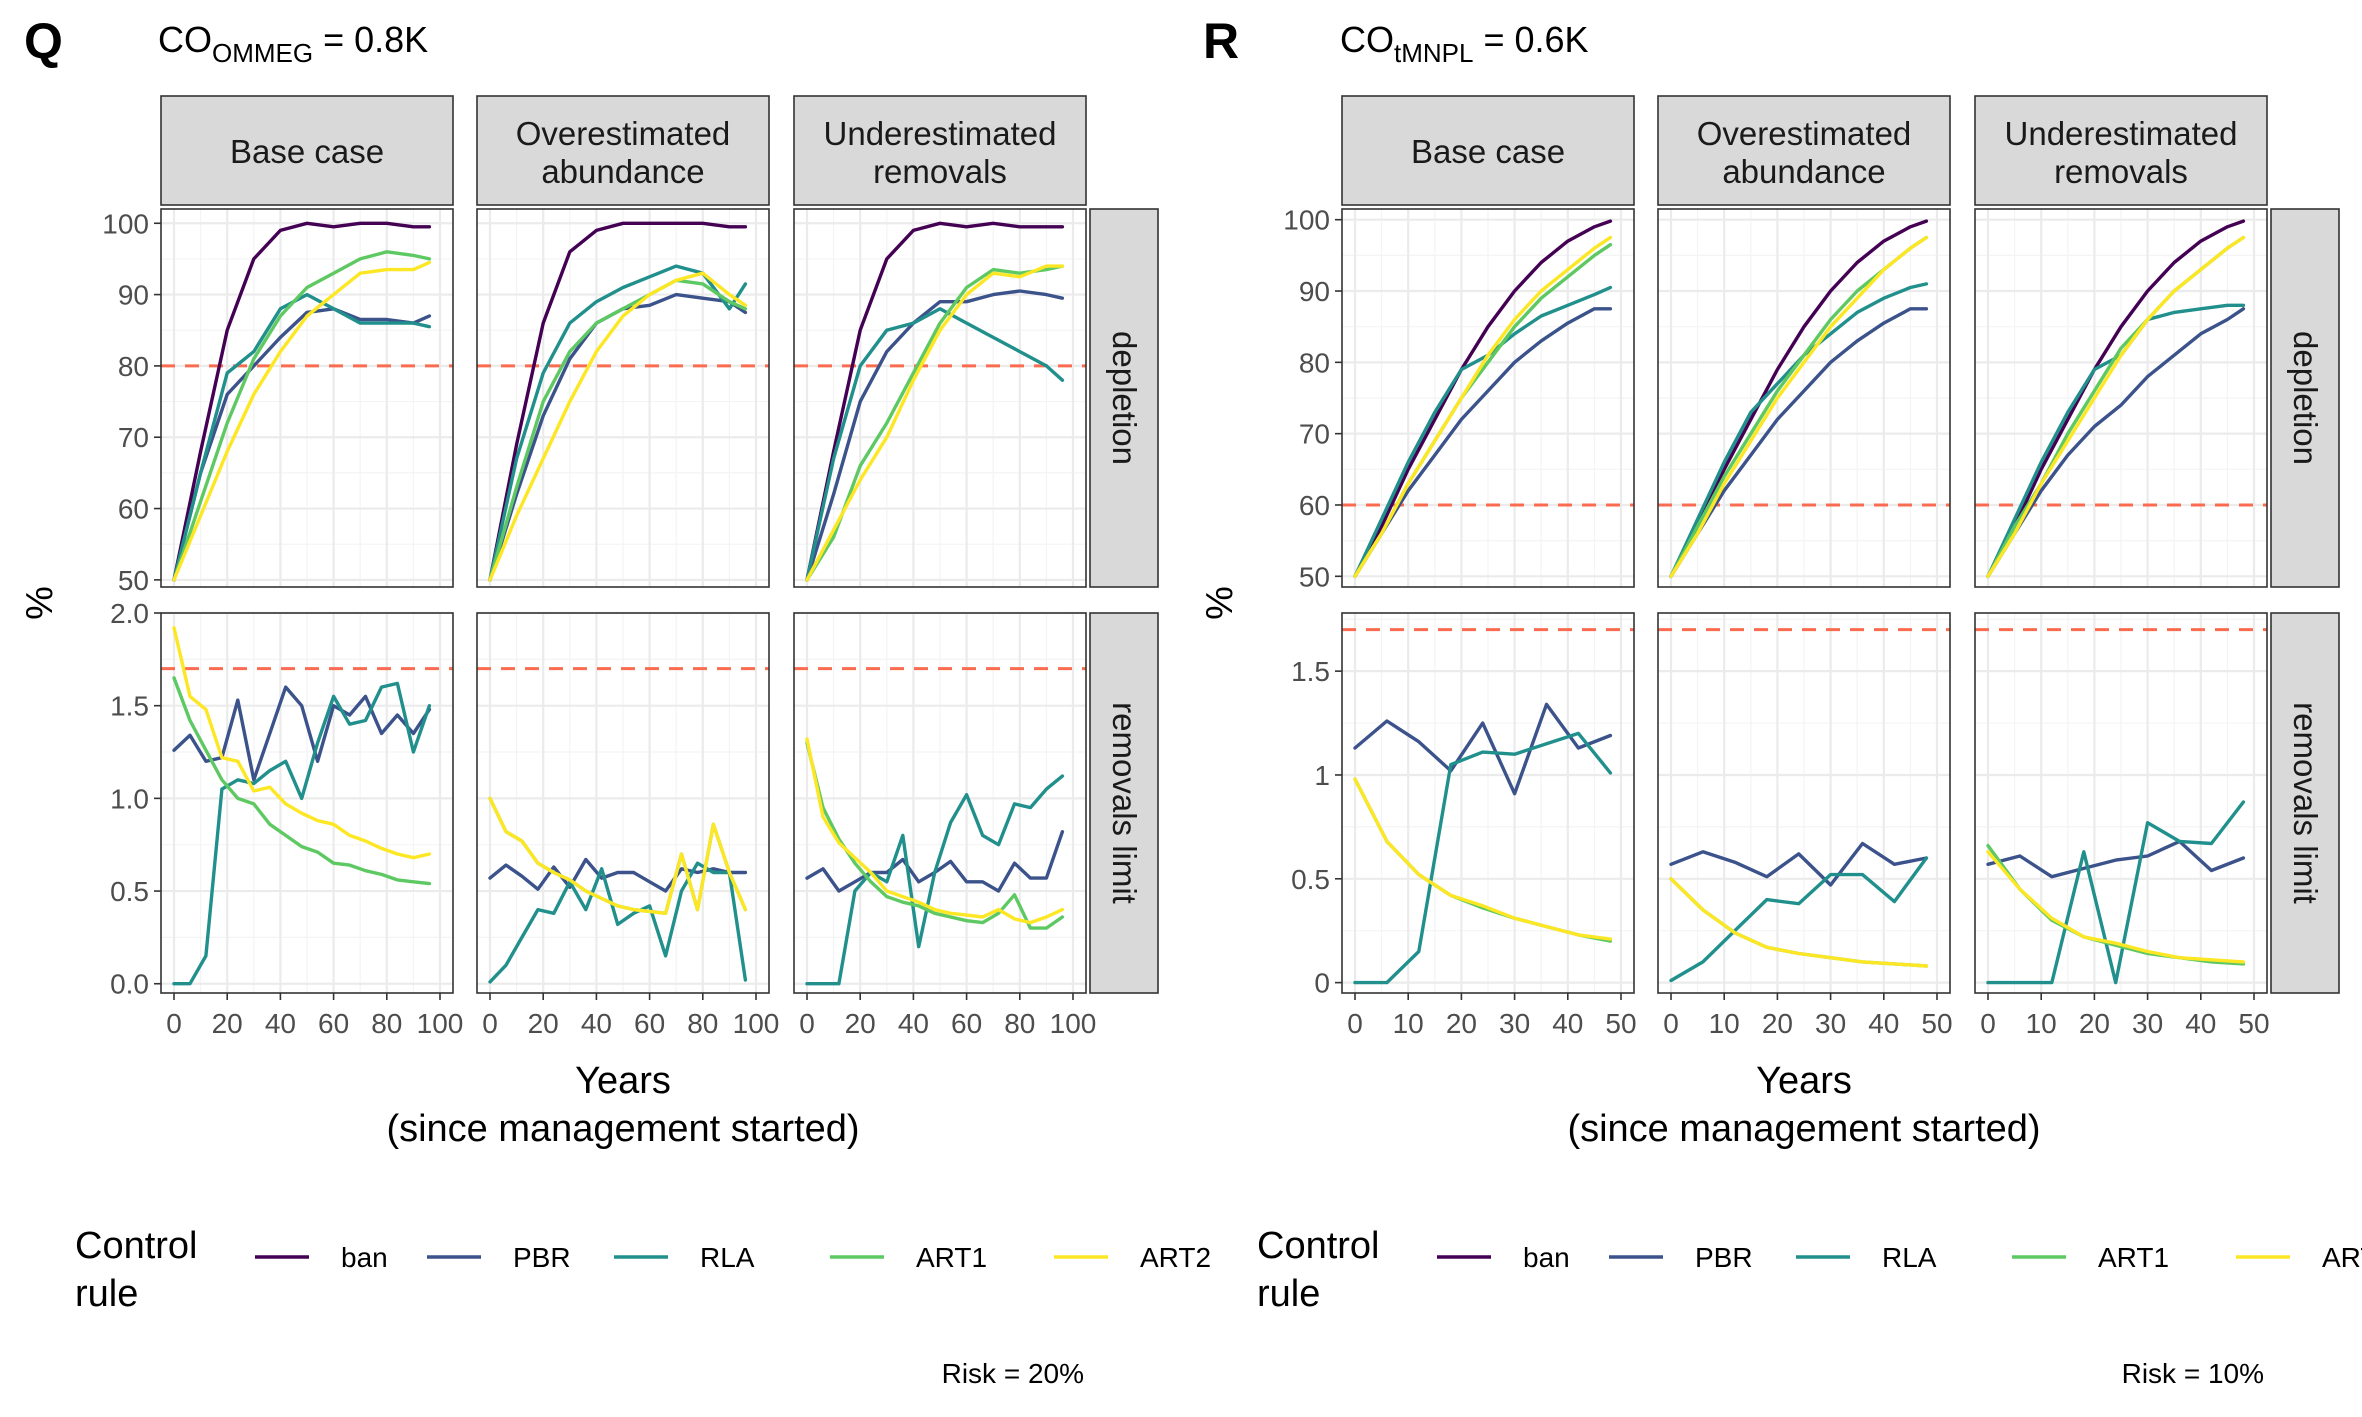 The image size is (2362, 1417). I want to click on facet-strip-label: abundance, so click(1803, 171).